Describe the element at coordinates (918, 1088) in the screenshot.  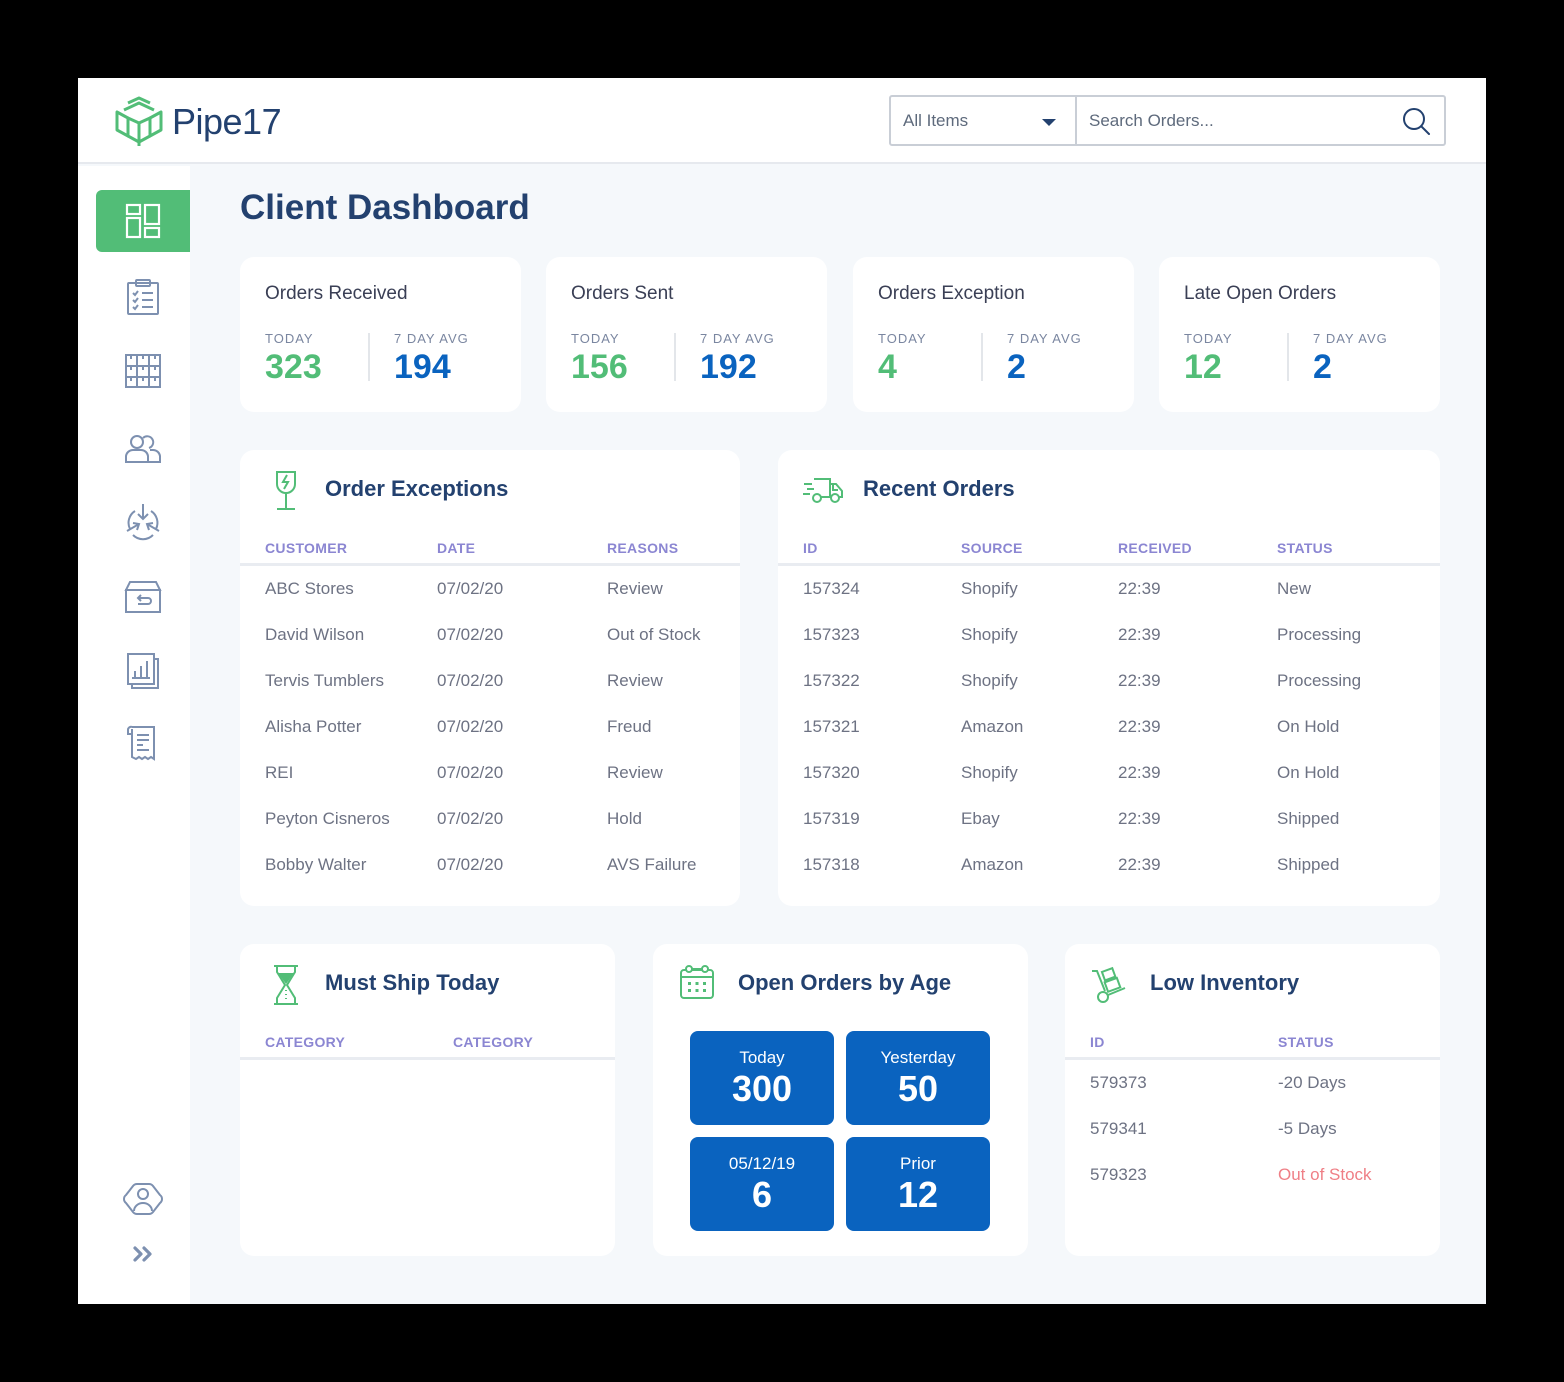
I see `age-tile-value: 50` at that location.